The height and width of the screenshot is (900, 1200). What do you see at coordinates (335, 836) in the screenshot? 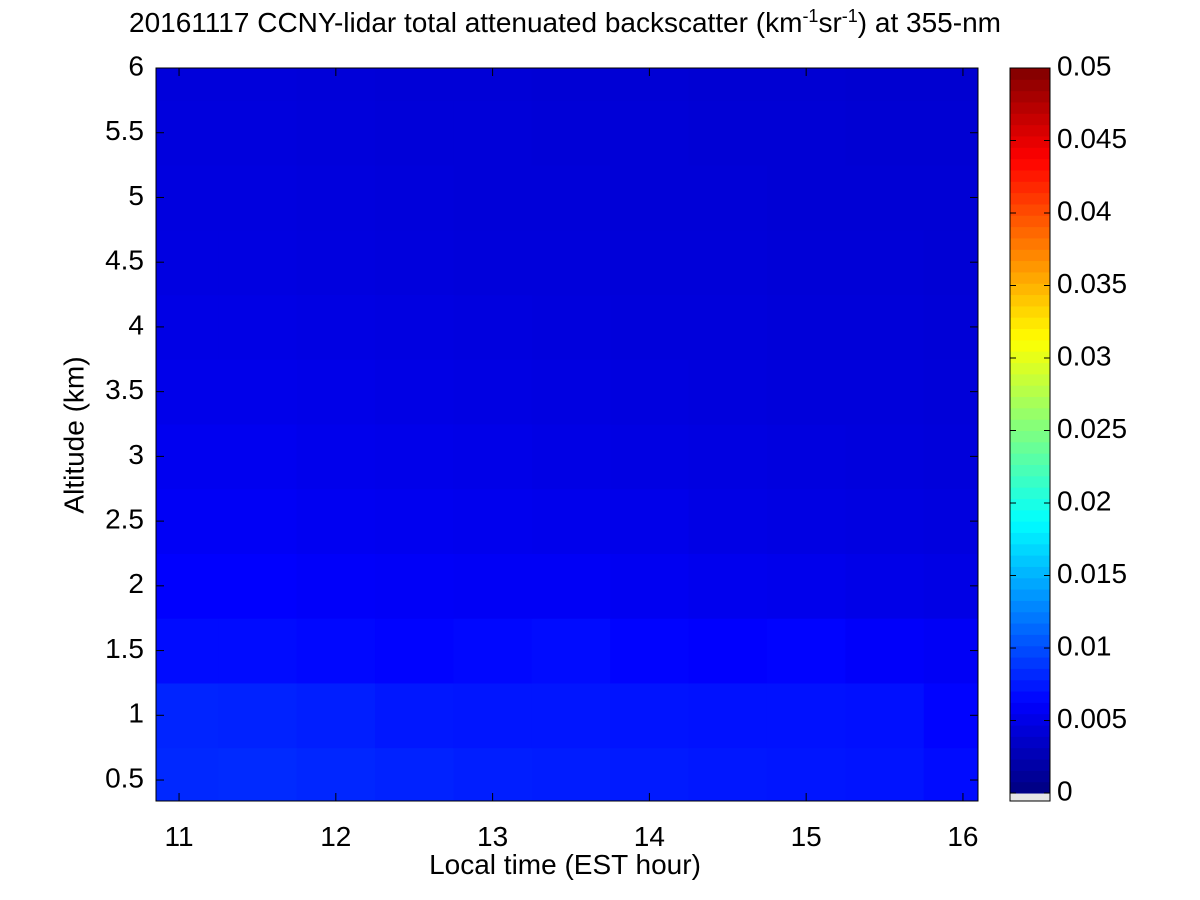
I see `x-tick-label: 12` at bounding box center [335, 836].